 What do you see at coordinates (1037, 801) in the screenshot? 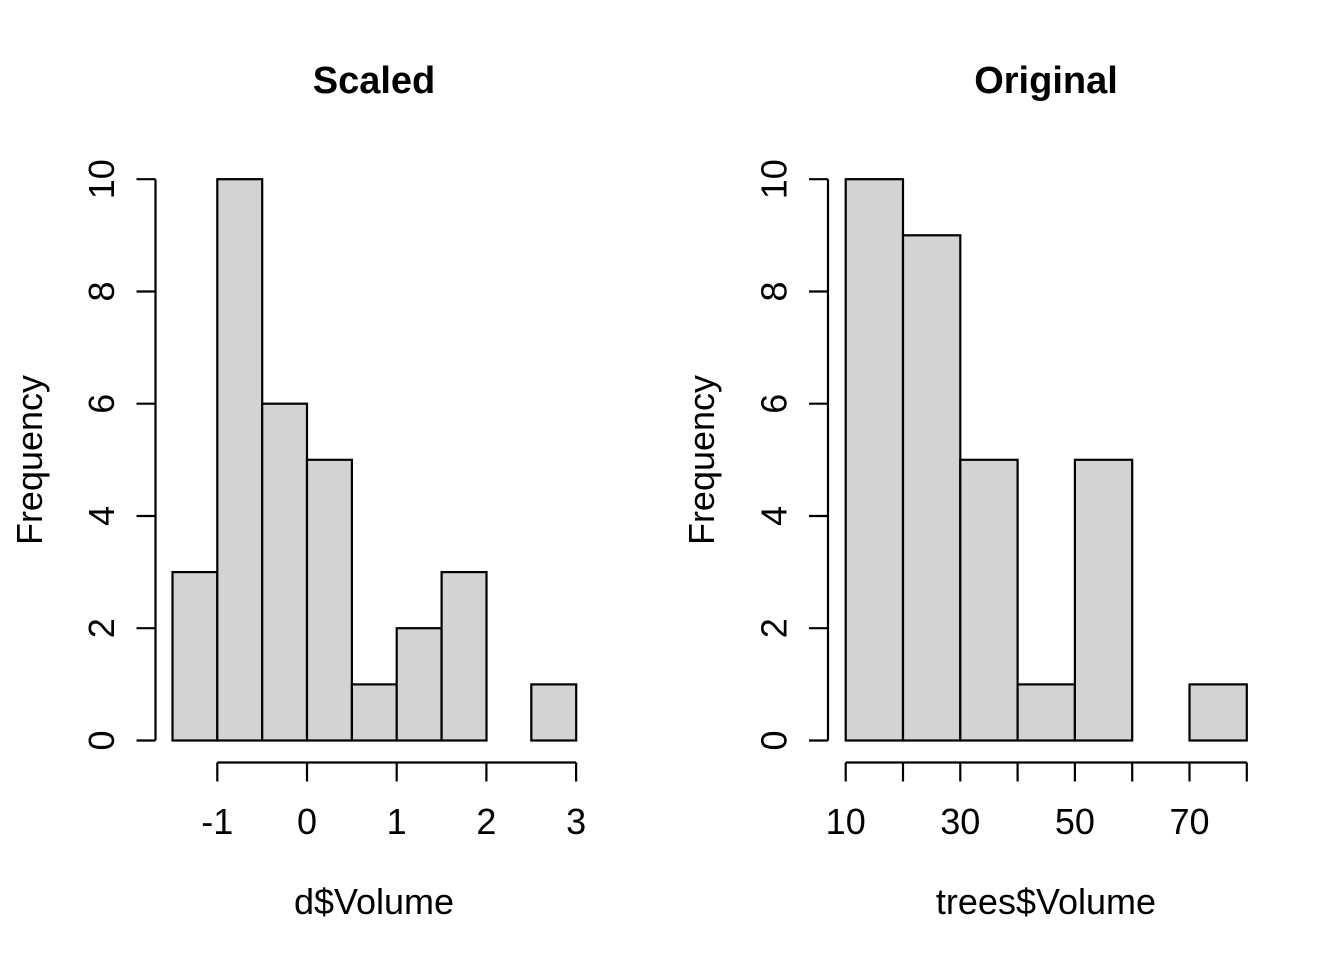
I see `x-axis: 10 30 50 70` at bounding box center [1037, 801].